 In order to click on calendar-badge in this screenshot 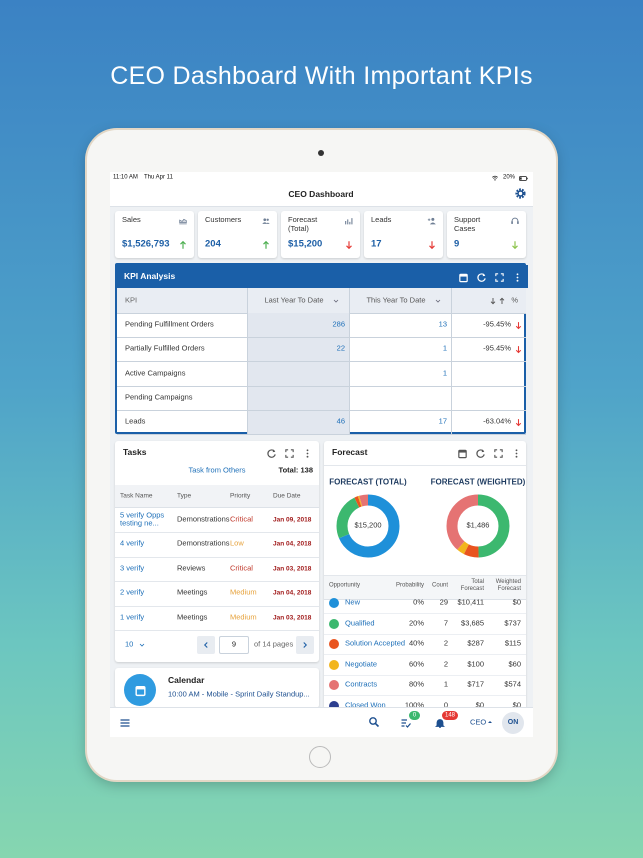, I will do `click(140, 690)`.